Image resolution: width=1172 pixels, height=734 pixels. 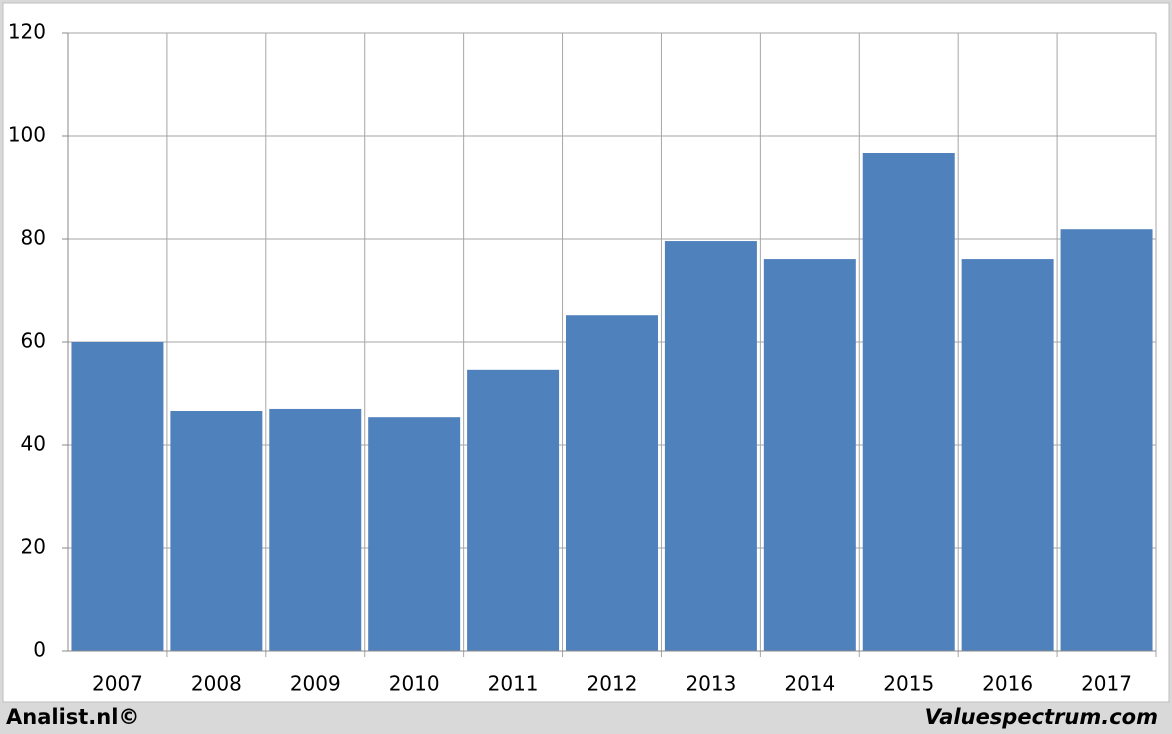 I want to click on x-tick-label: 2009, so click(x=315, y=684).